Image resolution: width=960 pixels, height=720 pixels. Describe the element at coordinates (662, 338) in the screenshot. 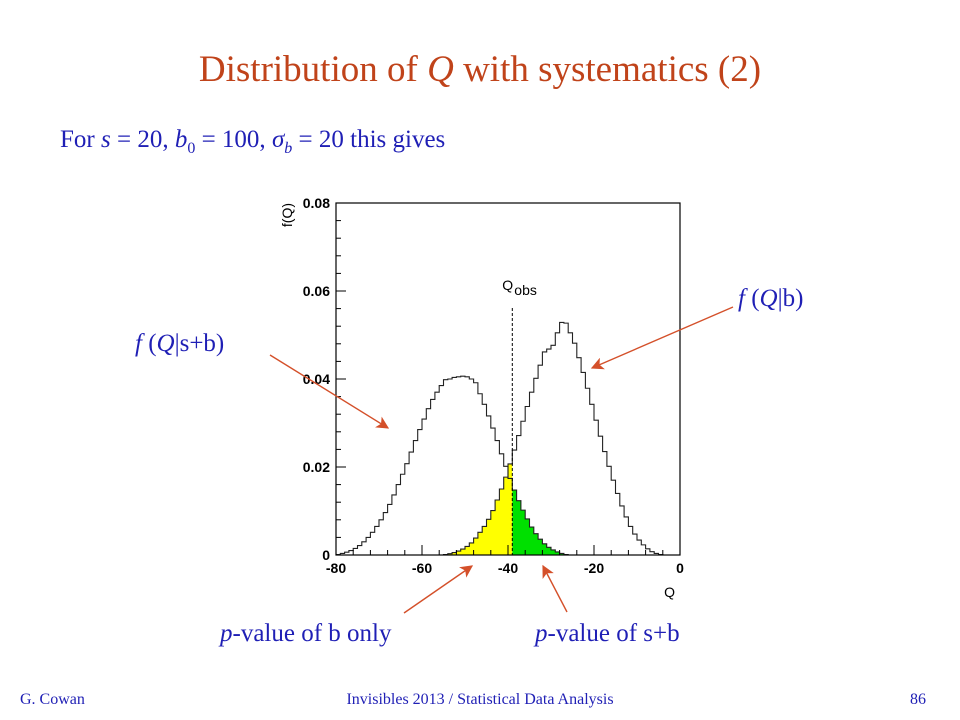

I see `arrow-f-q-b` at that location.